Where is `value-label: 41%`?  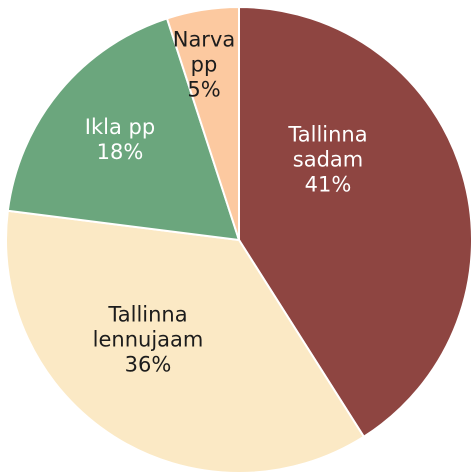 value-label: 41% is located at coordinates (328, 184).